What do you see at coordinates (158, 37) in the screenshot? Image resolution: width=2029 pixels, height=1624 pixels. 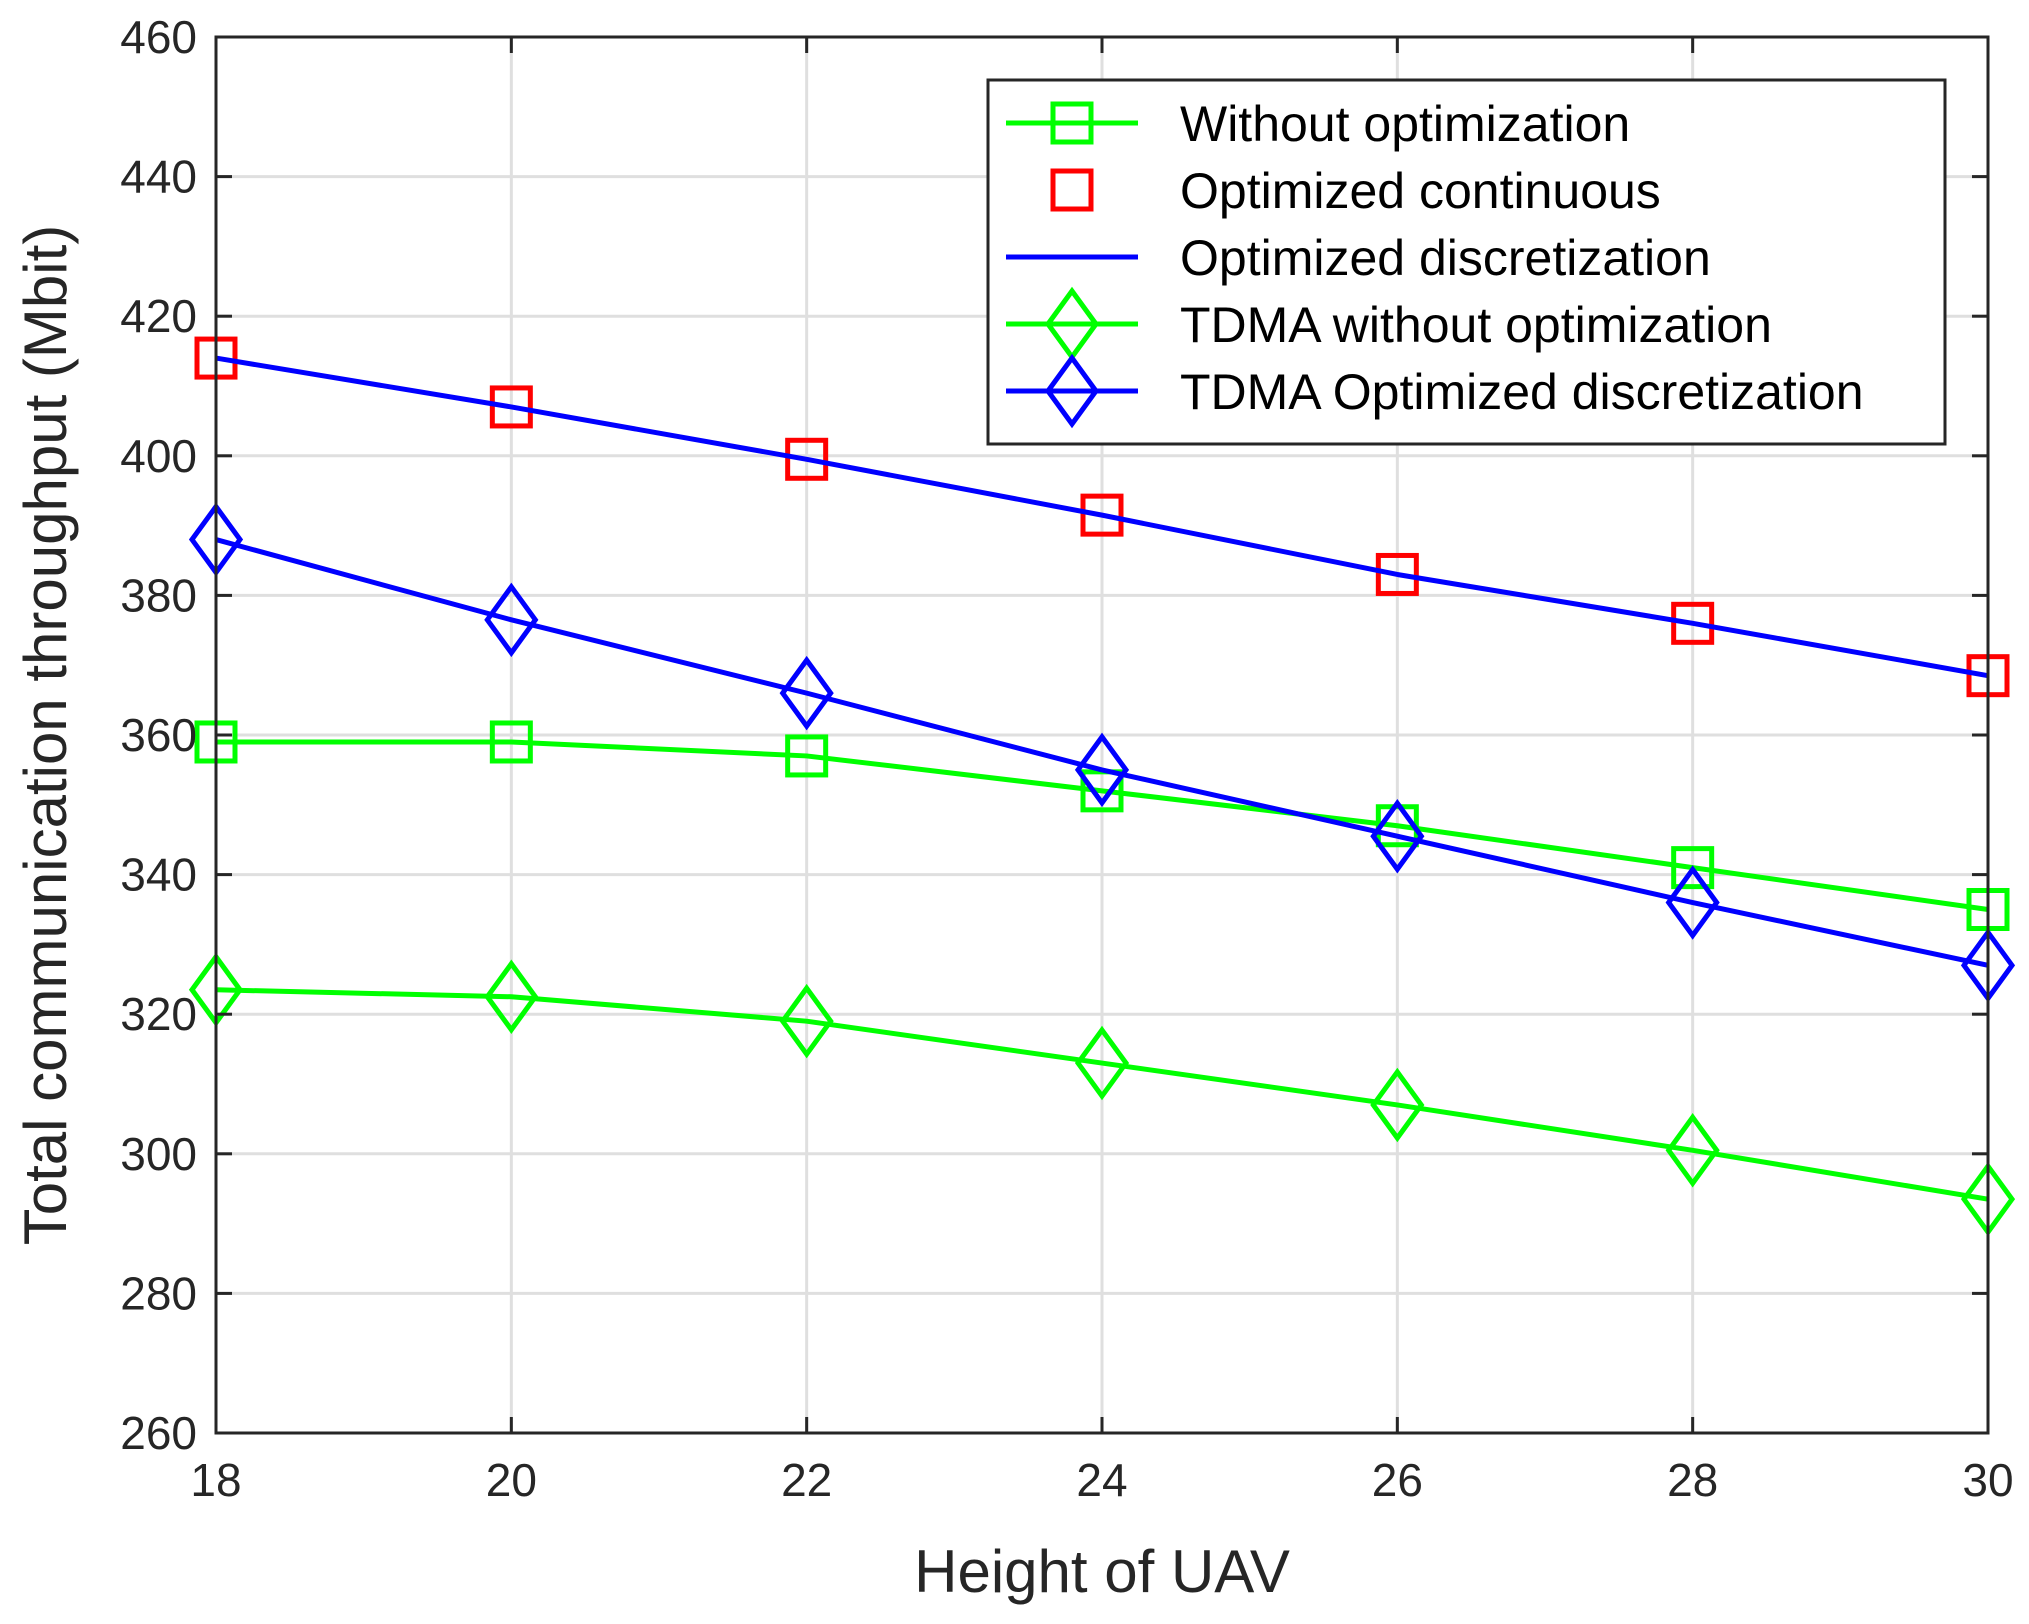 I see `y-tick-label: 460` at bounding box center [158, 37].